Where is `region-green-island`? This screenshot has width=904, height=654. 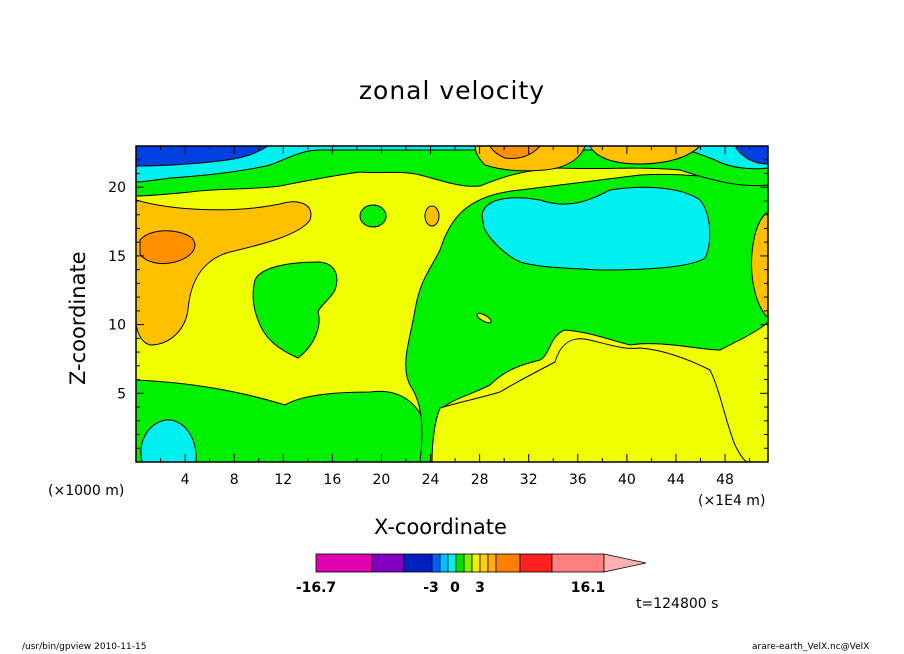
region-green-island is located at coordinates (295, 310).